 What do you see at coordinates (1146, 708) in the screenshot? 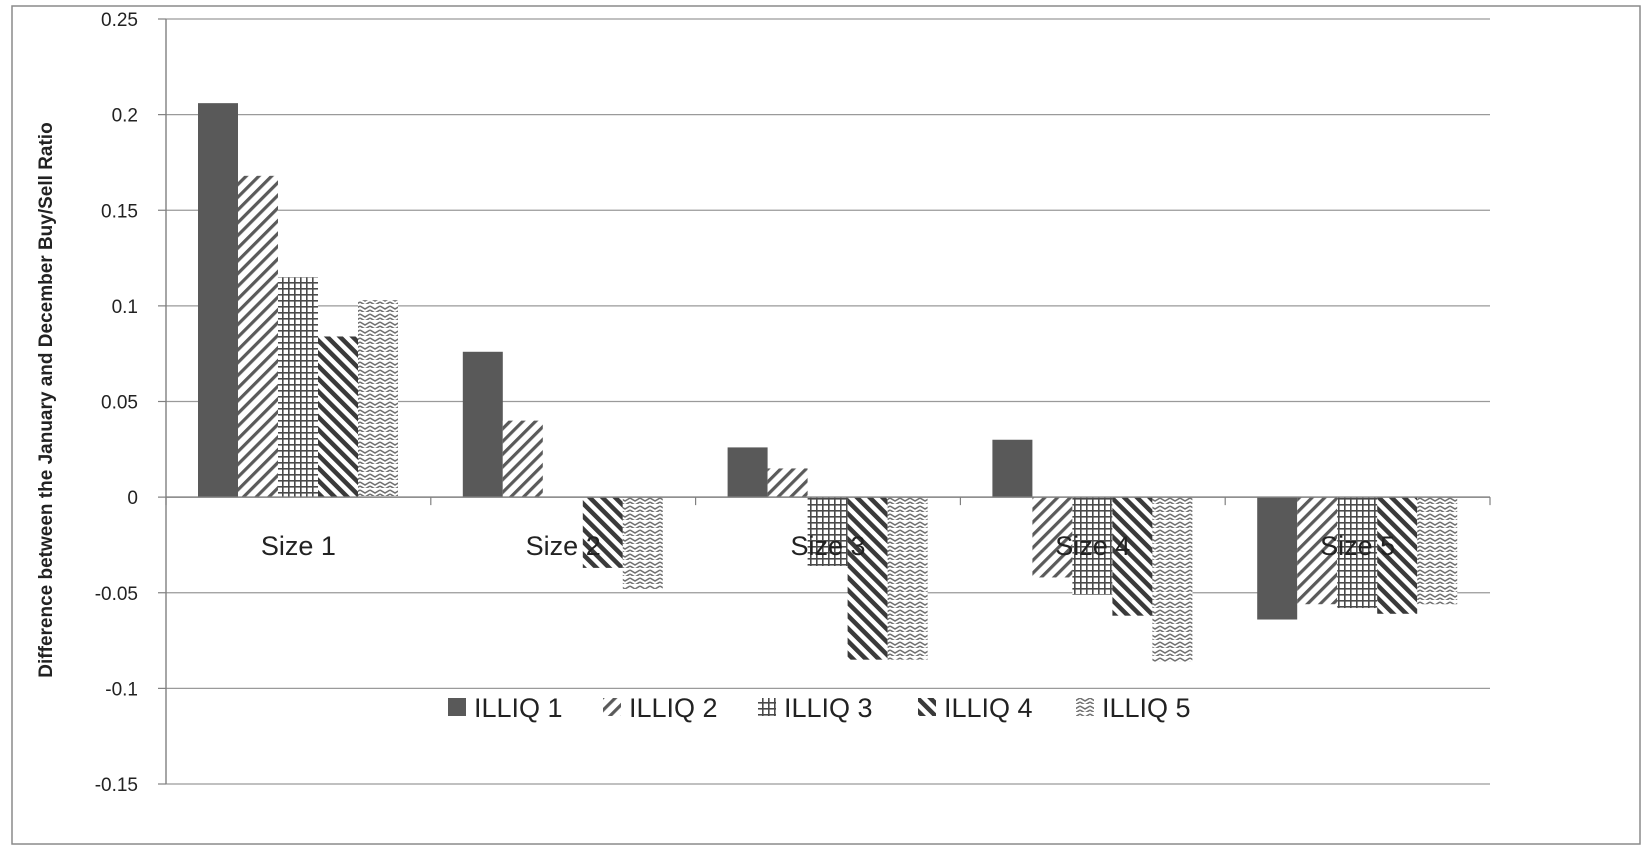
I see `legend-label: ILLIQ 5` at bounding box center [1146, 708].